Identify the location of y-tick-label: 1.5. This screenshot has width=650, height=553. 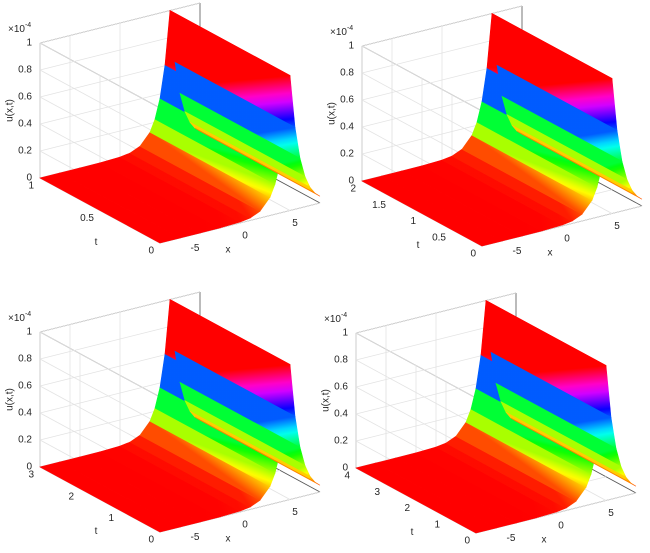
(379, 205).